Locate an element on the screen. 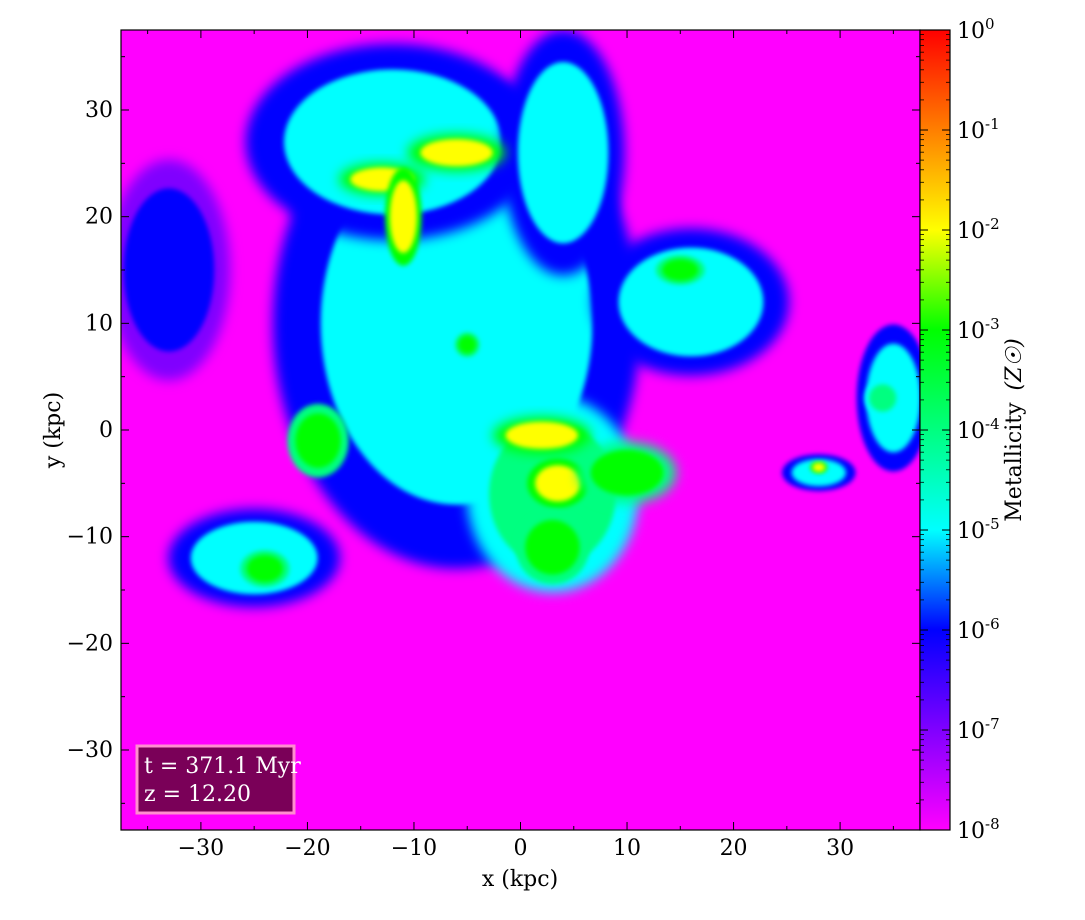  x-tick-label: −30 is located at coordinates (201, 848).